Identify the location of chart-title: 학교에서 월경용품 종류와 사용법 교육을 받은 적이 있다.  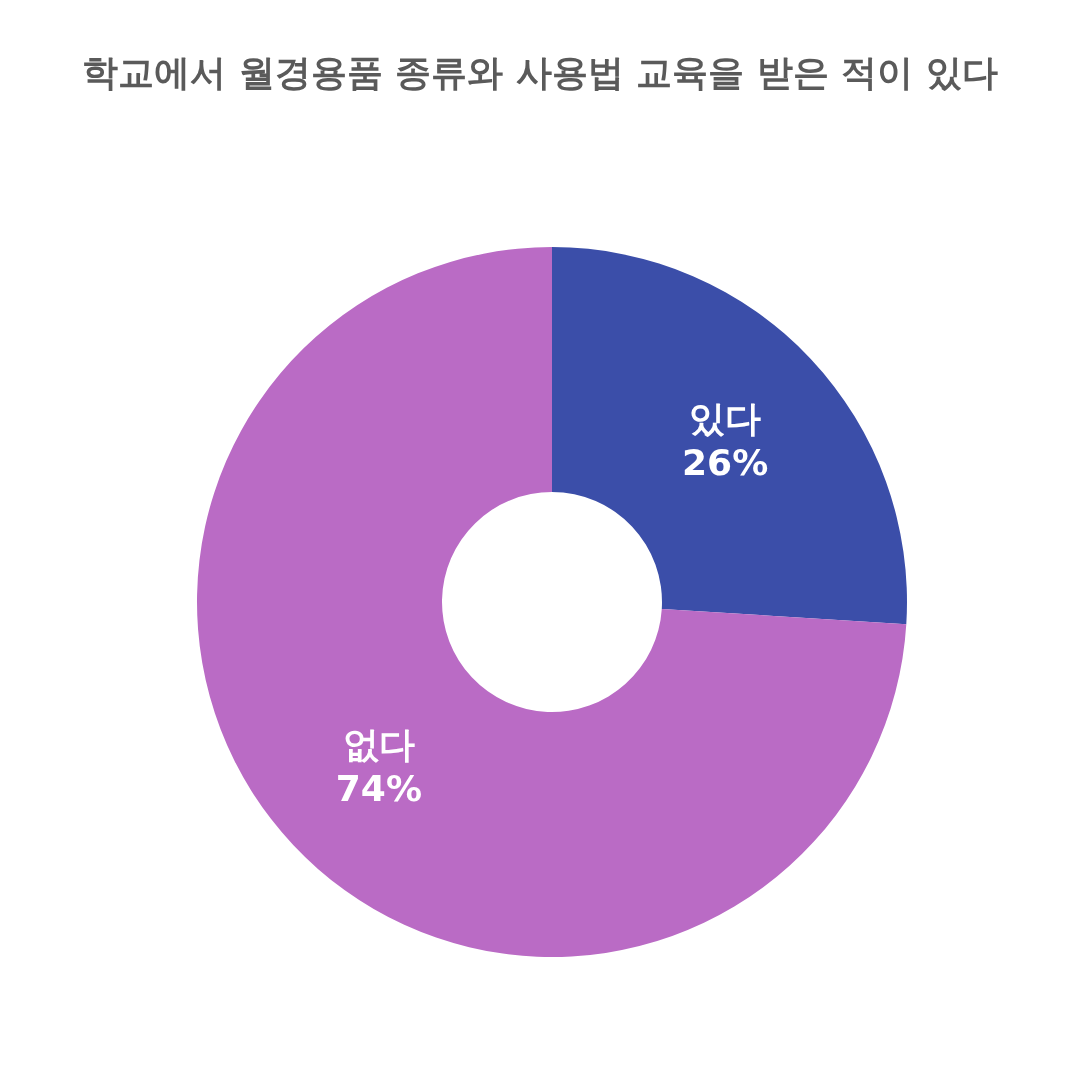
(540, 72).